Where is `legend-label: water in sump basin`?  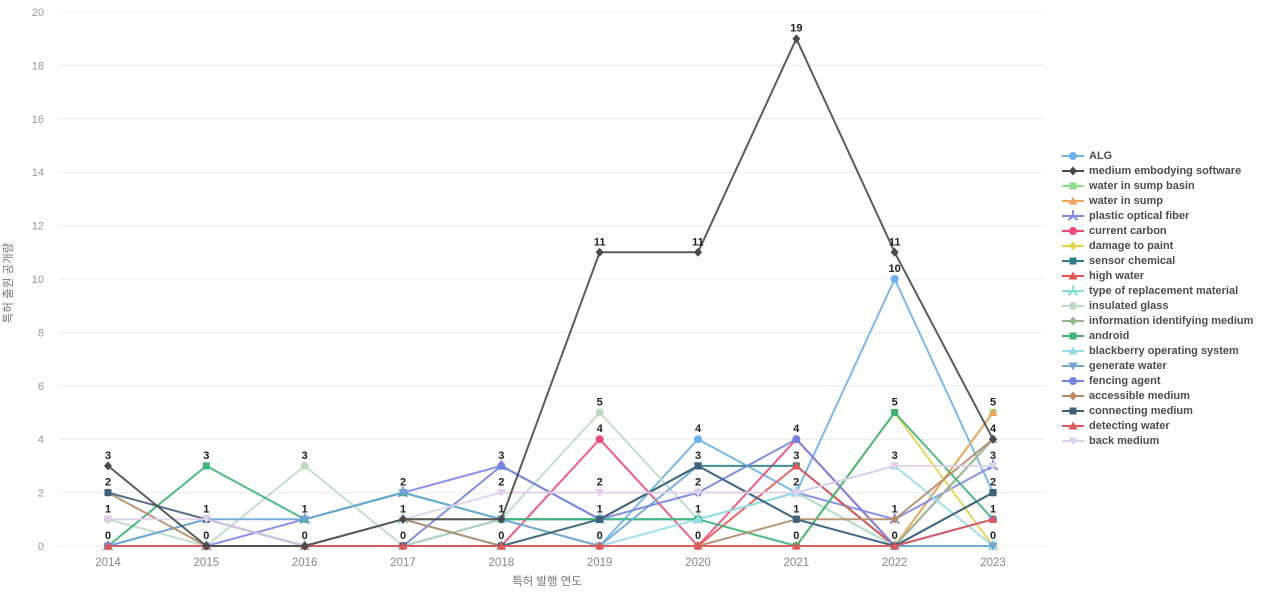 legend-label: water in sump basin is located at coordinates (1142, 185).